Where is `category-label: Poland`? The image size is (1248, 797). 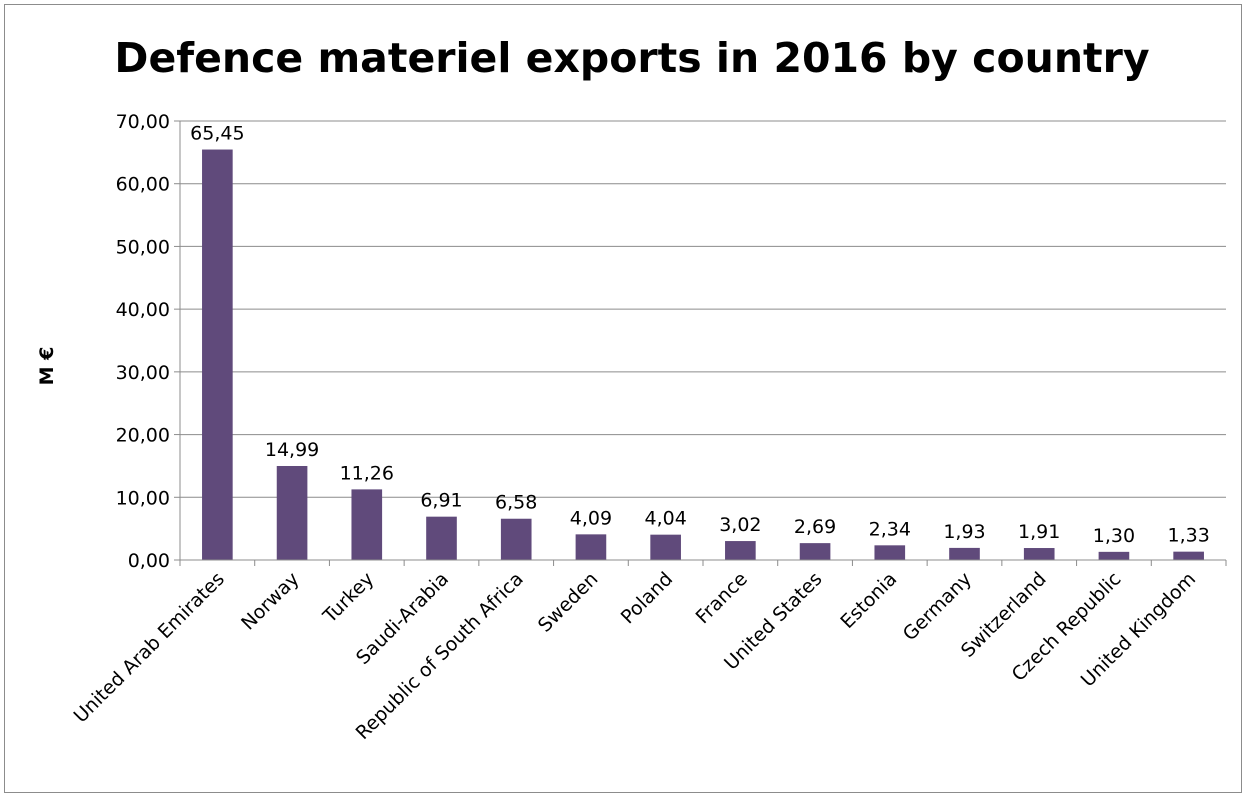
category-label: Poland is located at coordinates (647, 598).